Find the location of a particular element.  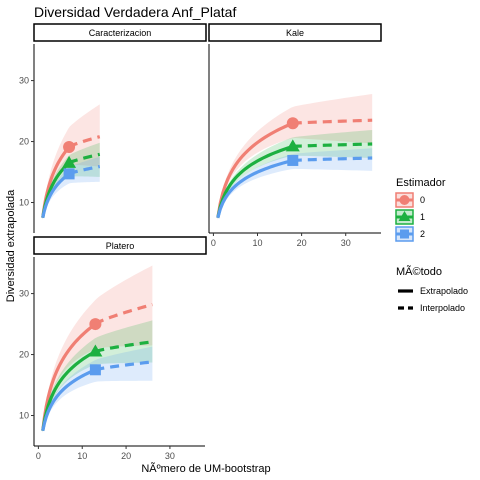

legend-entry-2: 2 is located at coordinates (410, 234).